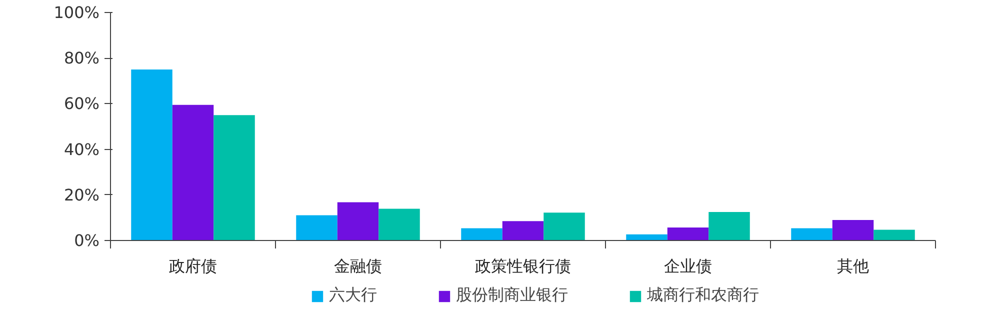 Image resolution: width=999 pixels, height=326 pixels. Describe the element at coordinates (512, 295) in the screenshot. I see `legend-label: 股份制商业银行` at that location.